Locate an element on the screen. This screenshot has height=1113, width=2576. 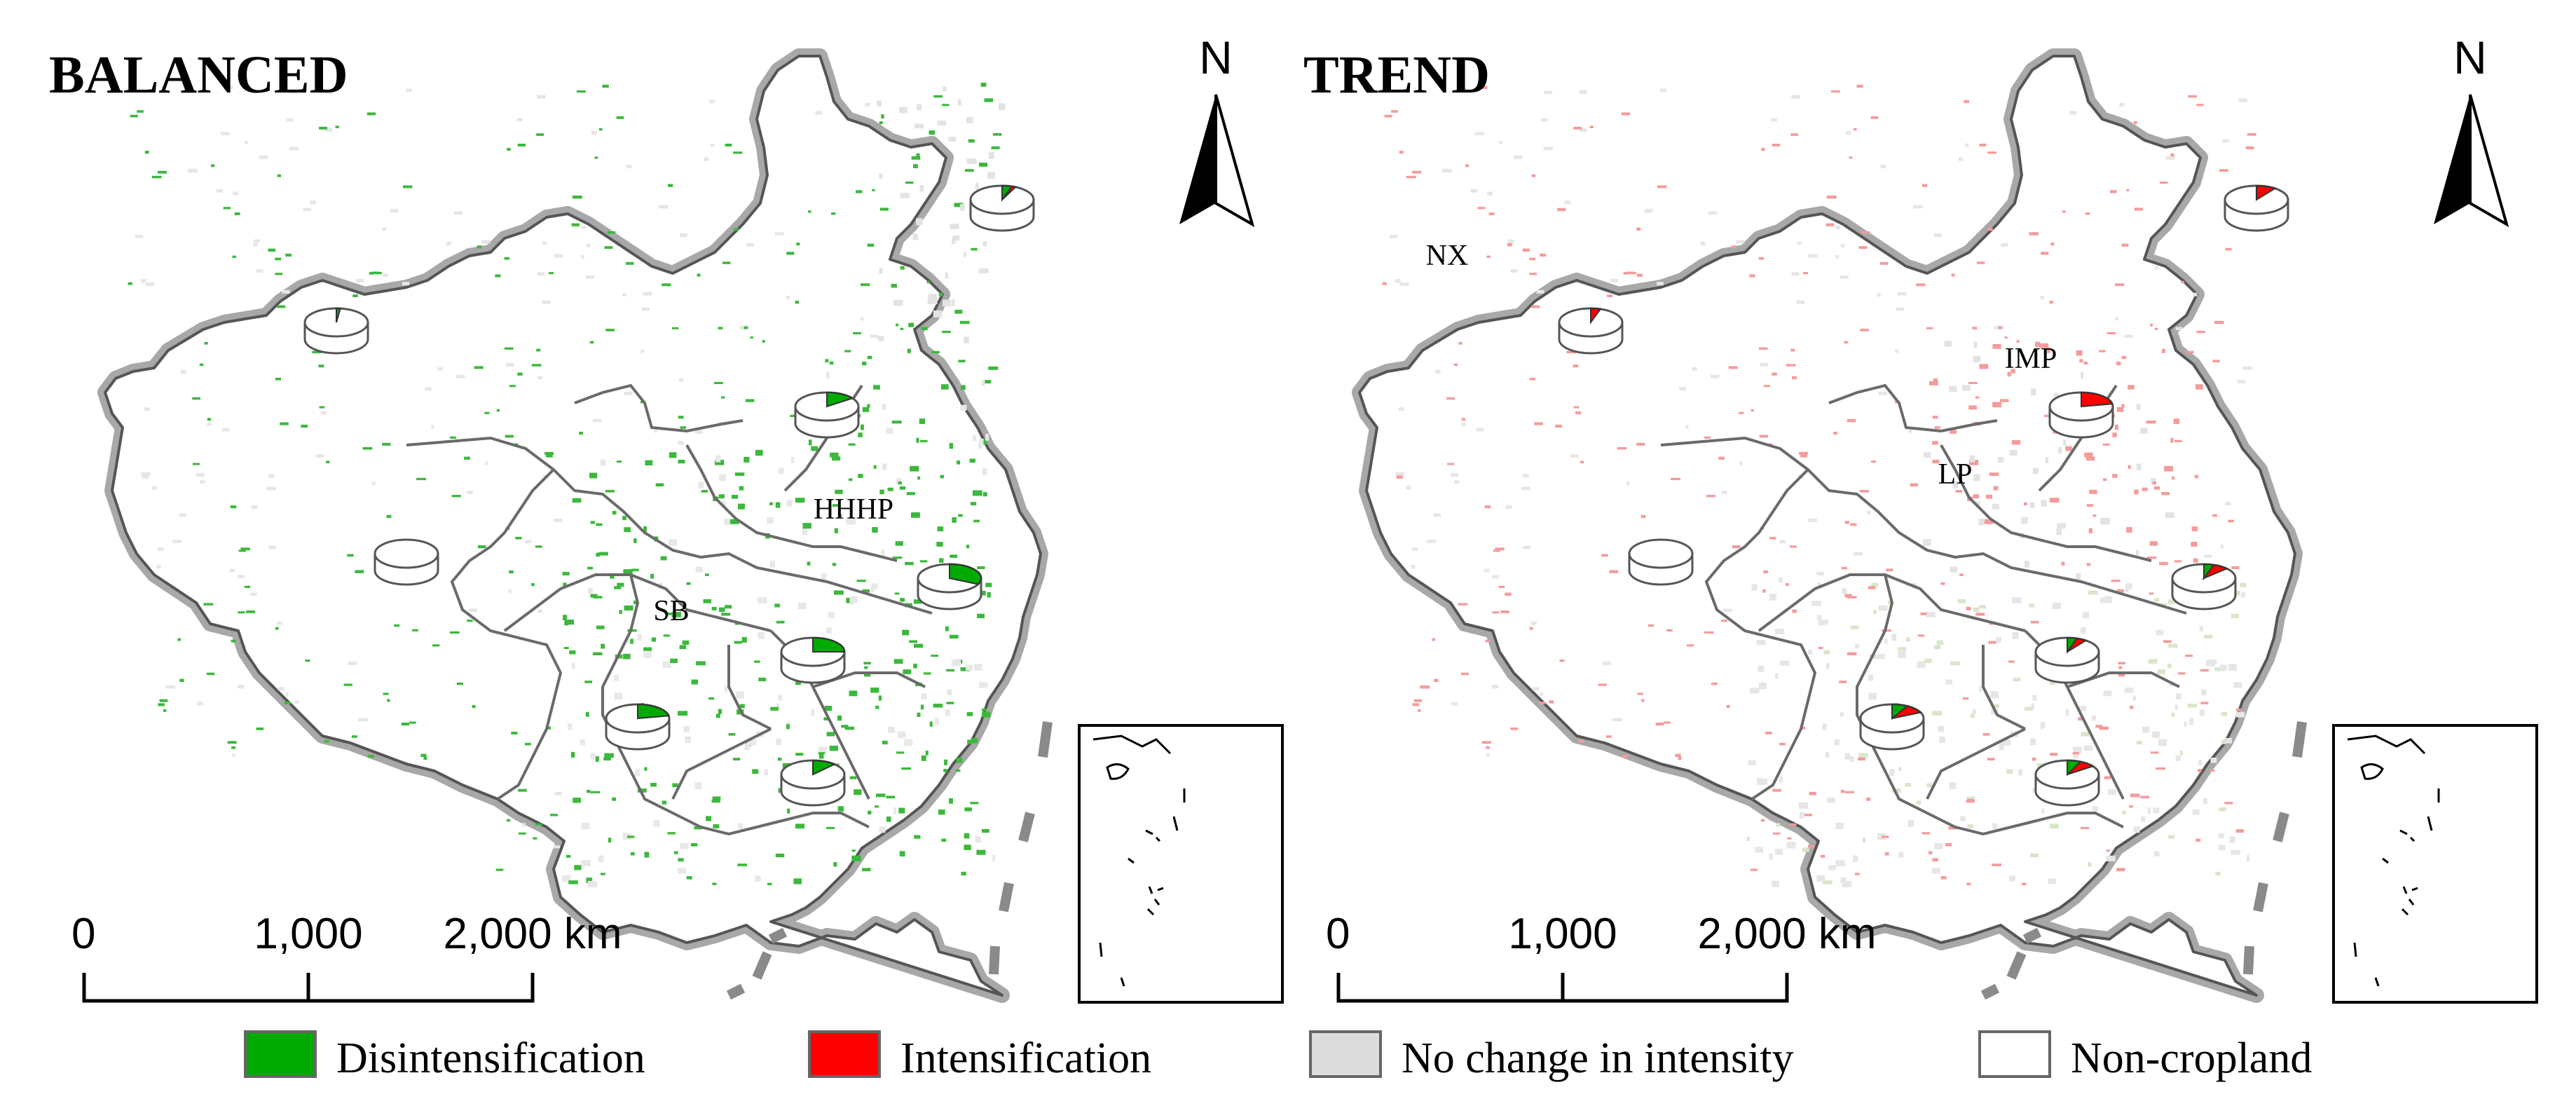
legend-item: Intensification is located at coordinates (980, 1056).